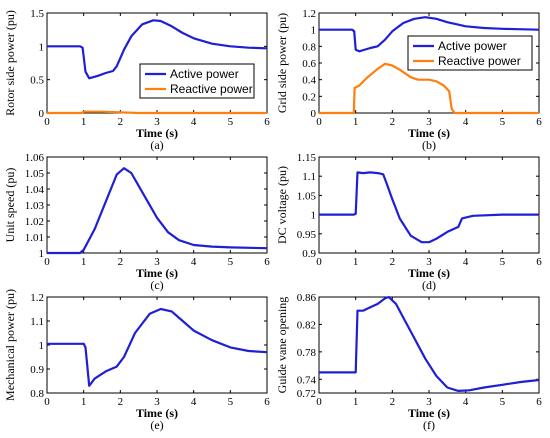  I want to click on y-axis-label: Rotor side power (pu), so click(10, 63).